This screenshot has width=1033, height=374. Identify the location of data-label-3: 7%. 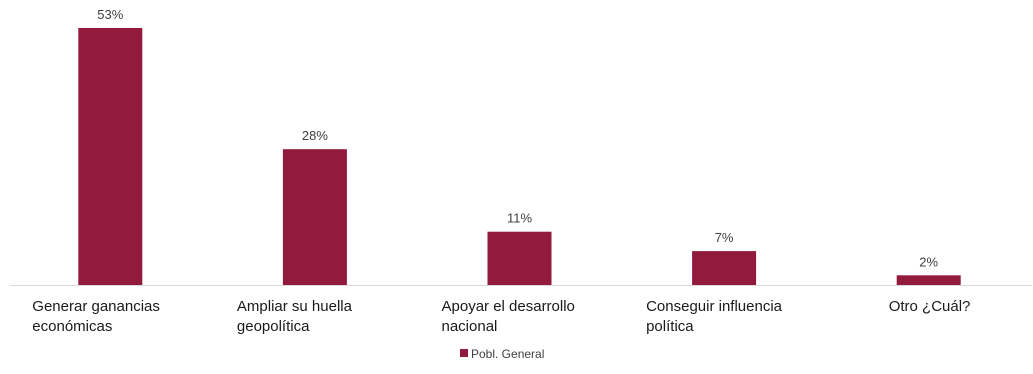
(724, 237).